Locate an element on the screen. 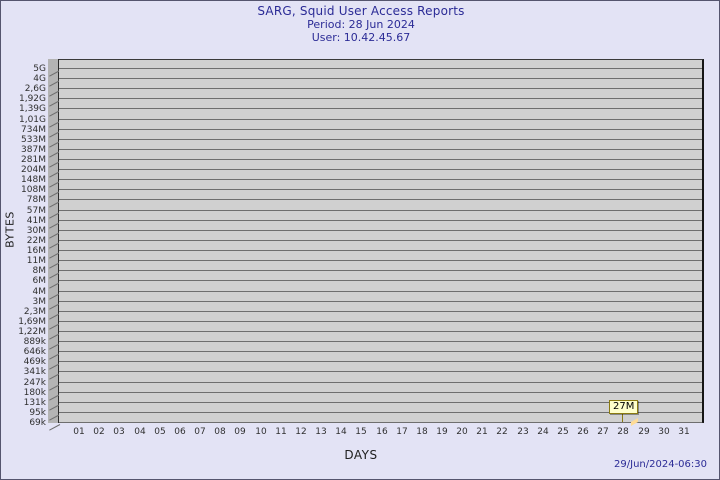  y-axis-tick-label: 78M is located at coordinates (36, 200).